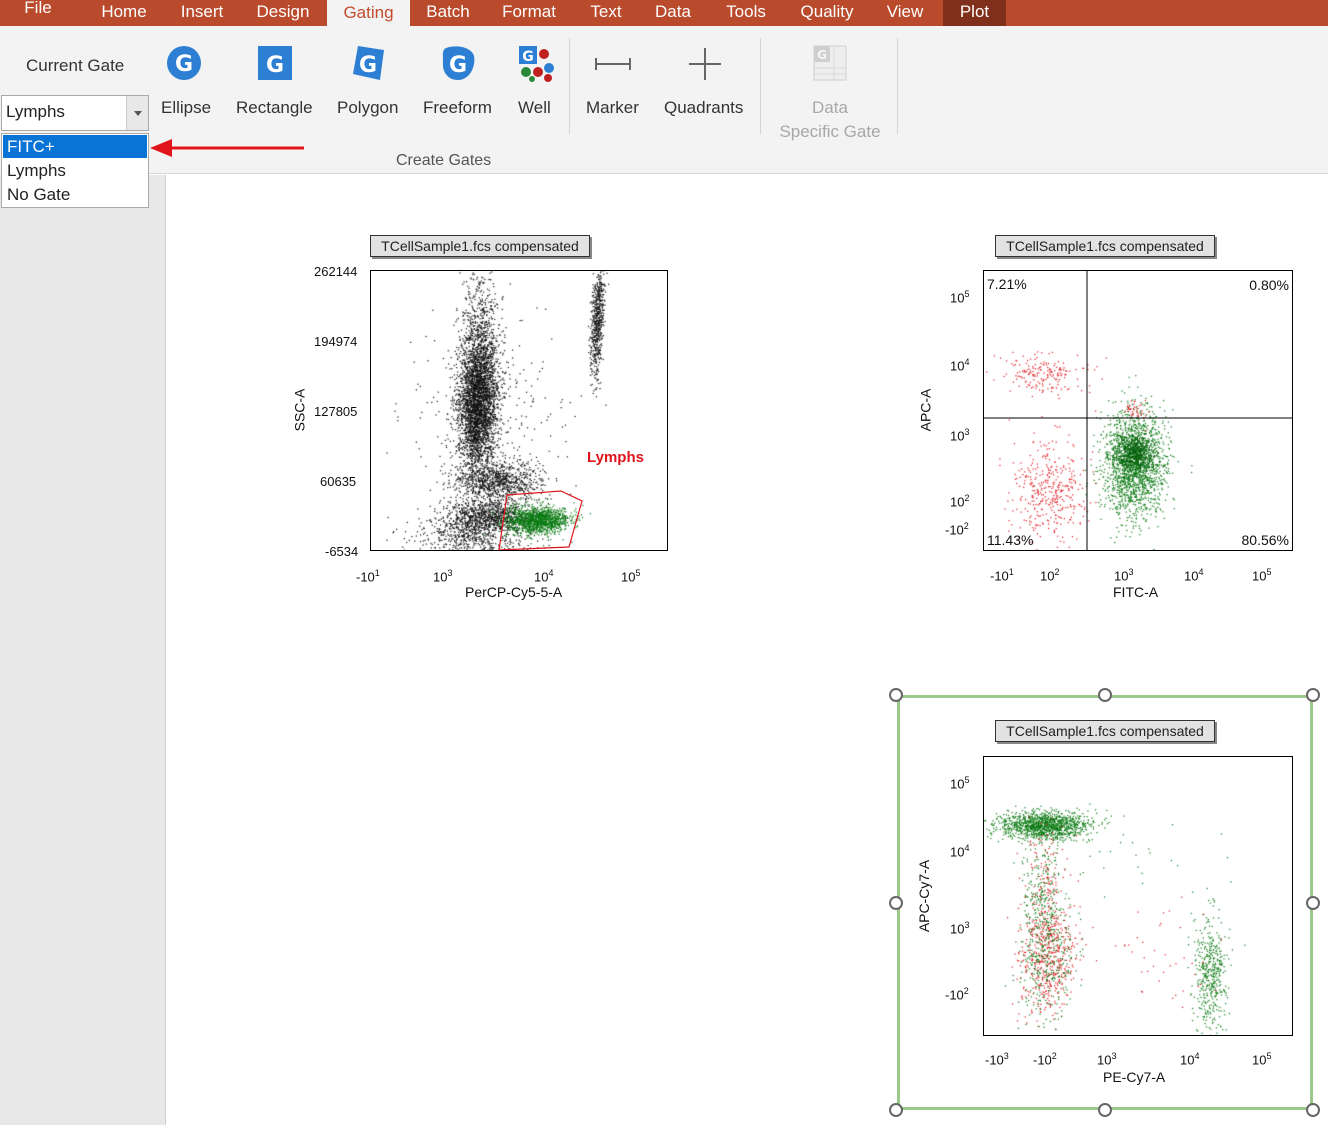 The image size is (1328, 1125). What do you see at coordinates (1194, 575) in the screenshot?
I see `plot2-xtick: 10⁴` at bounding box center [1194, 575].